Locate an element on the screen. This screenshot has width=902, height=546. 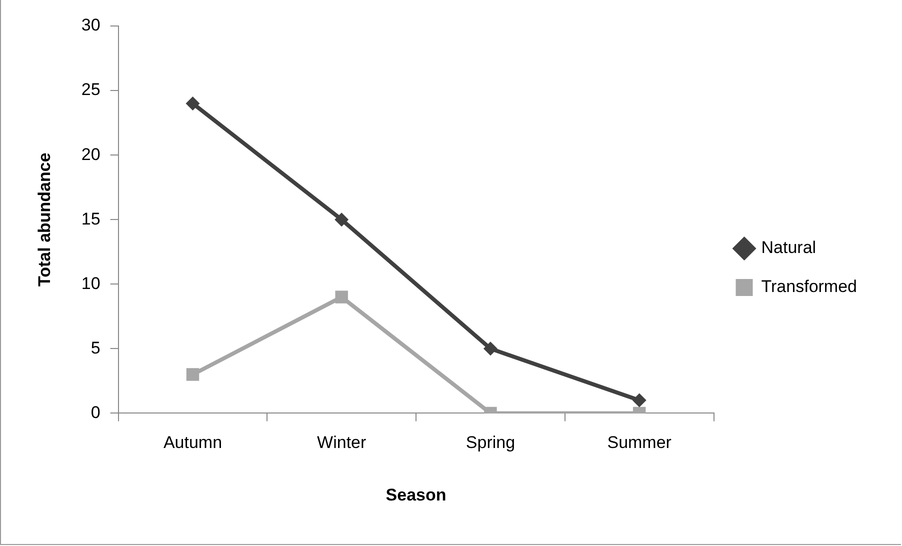
y-tick-label: 25 is located at coordinates (90, 90).